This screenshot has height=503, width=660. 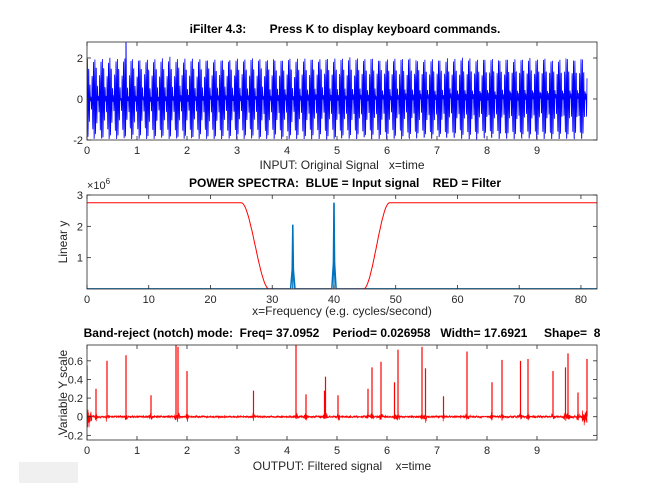 What do you see at coordinates (581, 300) in the screenshot?
I see `x-tick-label: 80` at bounding box center [581, 300].